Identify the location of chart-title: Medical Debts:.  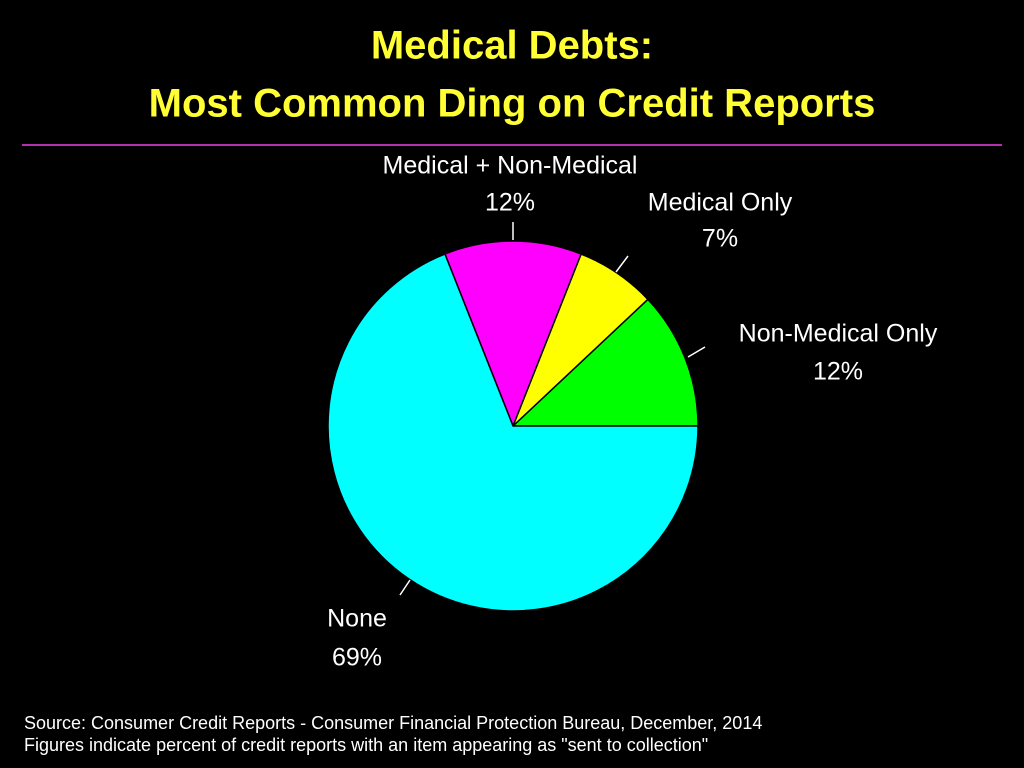
(512, 46).